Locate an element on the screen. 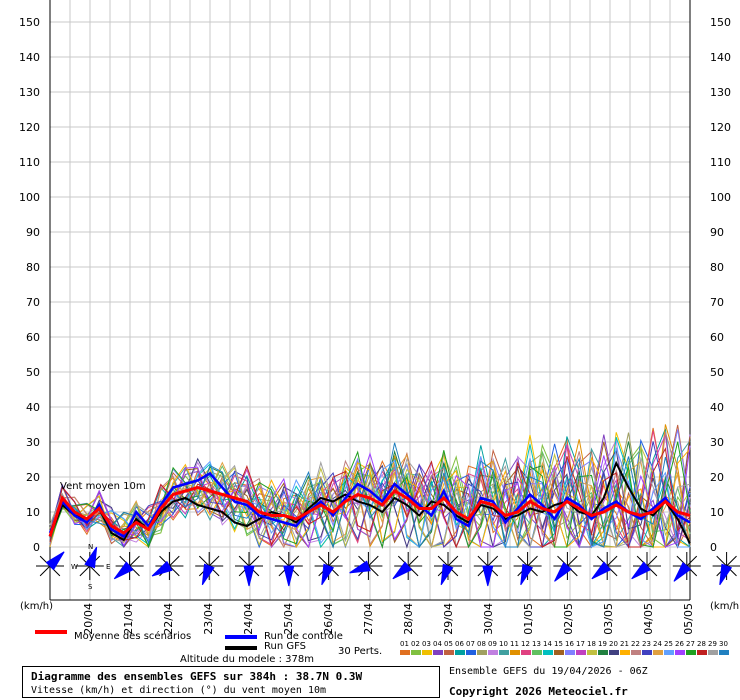 The height and width of the screenshot is (700, 740). y-axis-left: 0 10 20 30 40 50 60 70 80 90 100 110 120 130 140 150 is located at coordinates (29, 285).